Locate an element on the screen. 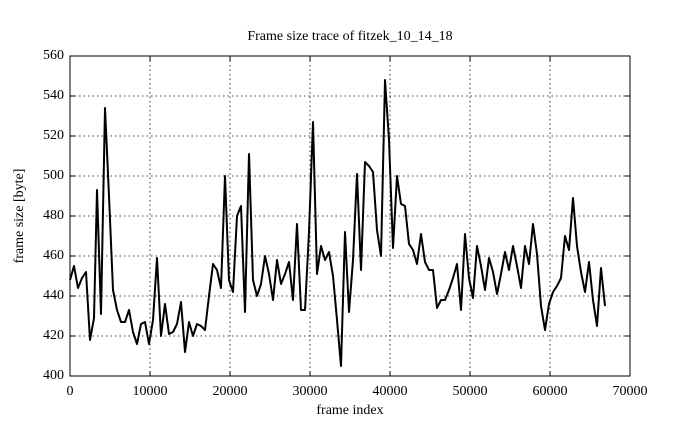  y-tick-label: 400 is located at coordinates (53, 375).